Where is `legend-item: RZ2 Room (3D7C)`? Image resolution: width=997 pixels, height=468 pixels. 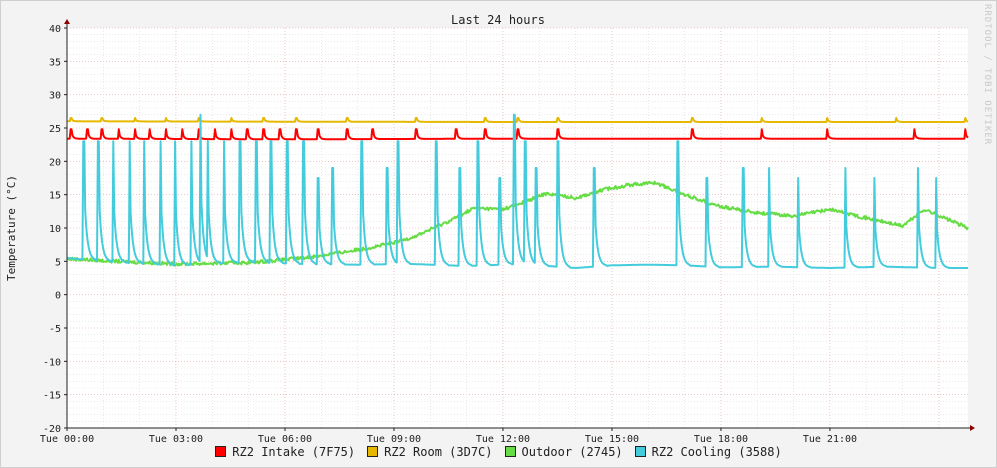
legend-item: RZ2 Room (3D7C) is located at coordinates (430, 452).